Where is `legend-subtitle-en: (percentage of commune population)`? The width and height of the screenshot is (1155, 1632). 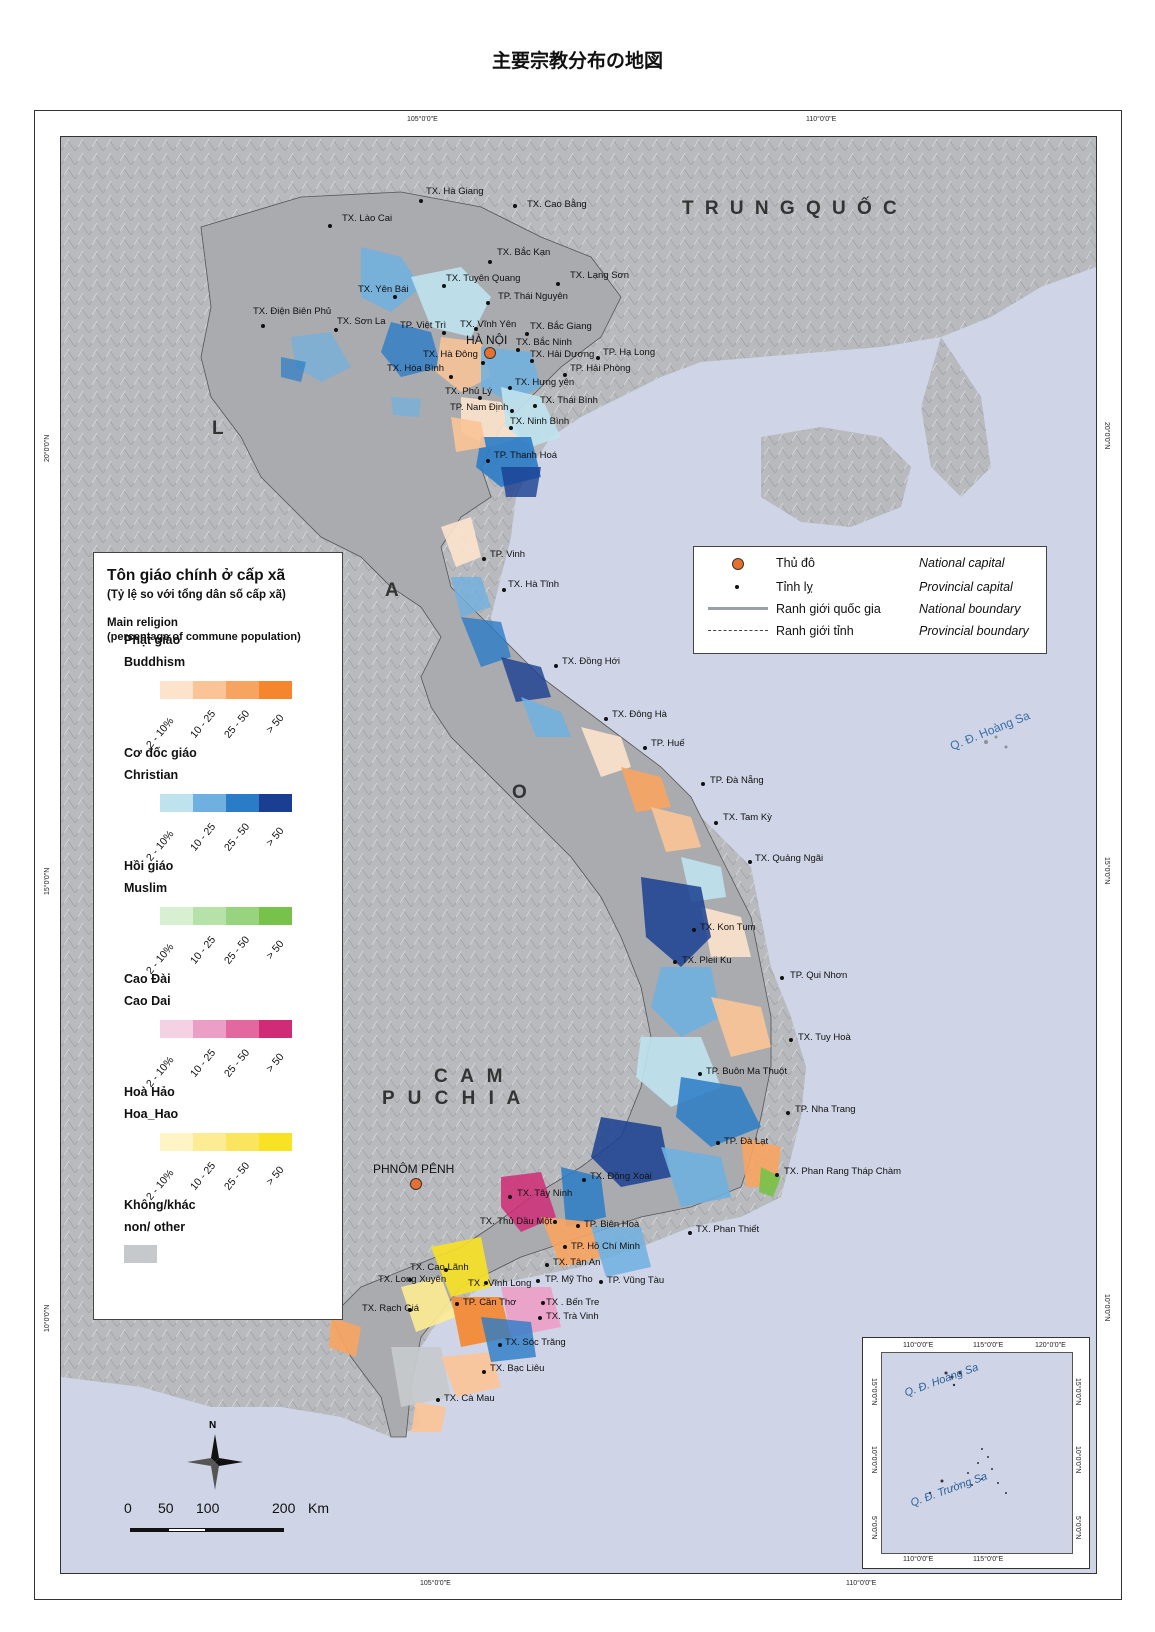 legend-subtitle-en: (percentage of commune population) is located at coordinates (204, 637).